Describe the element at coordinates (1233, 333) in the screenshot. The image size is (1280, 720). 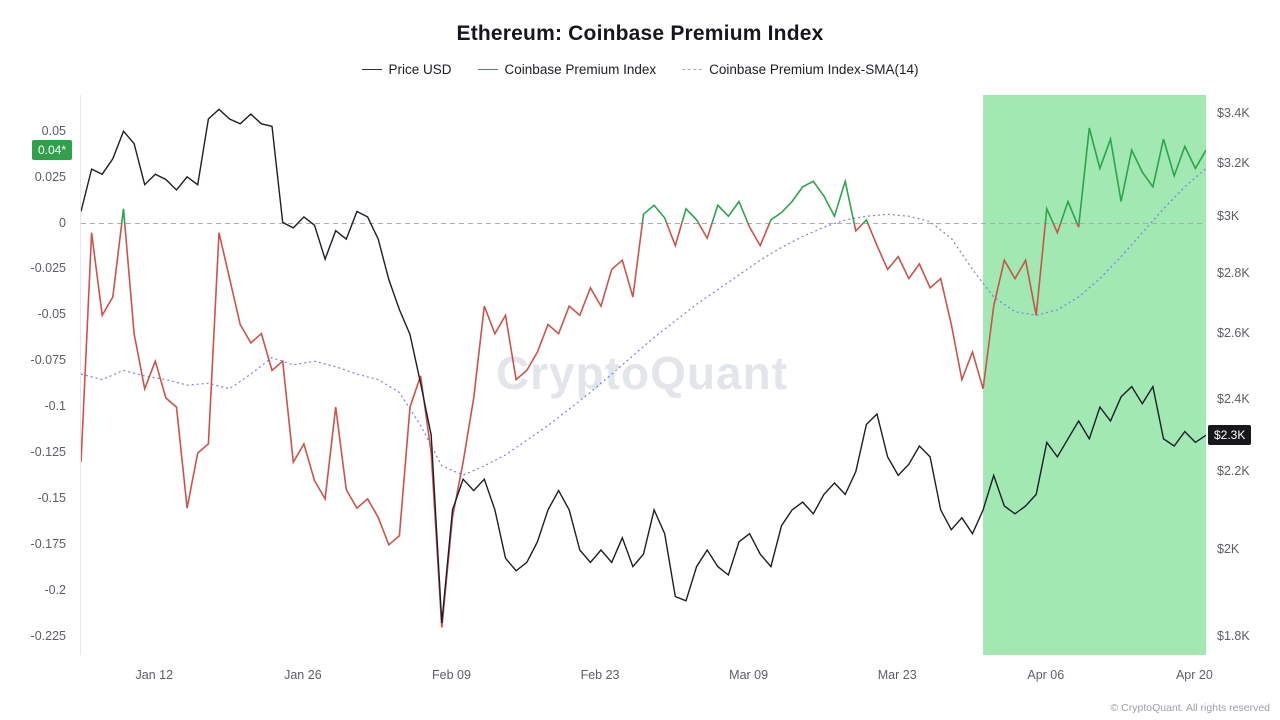
I see `right-axis-tick-label: $2.6K` at that location.